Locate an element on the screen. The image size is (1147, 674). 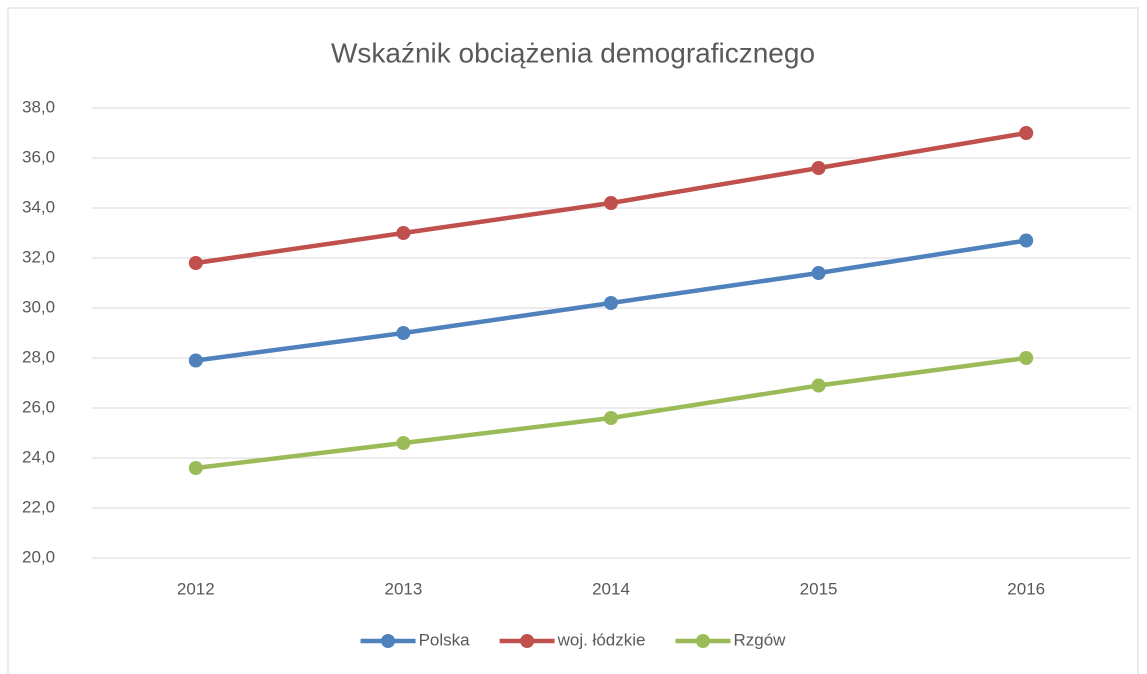
y-tick-label: 22,0 is located at coordinates (38, 506).